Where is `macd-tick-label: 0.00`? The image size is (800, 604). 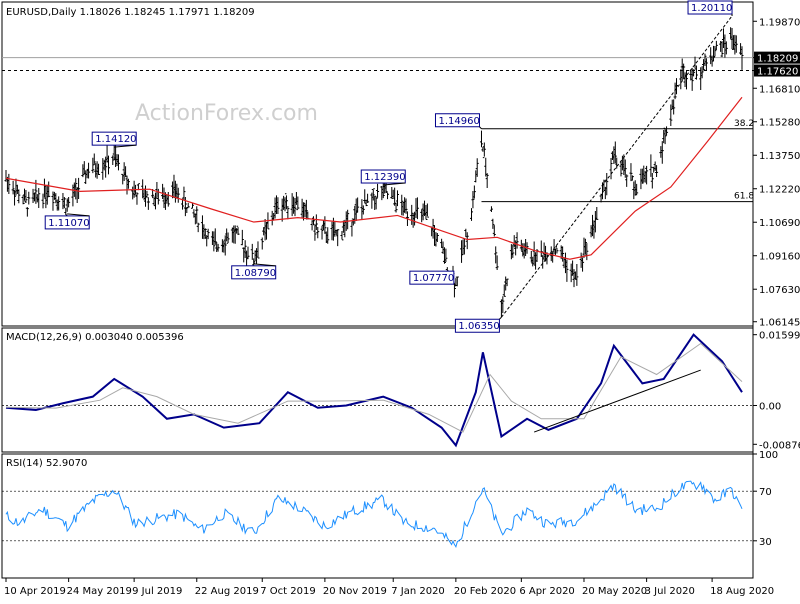
macd-tick-label: 0.00 is located at coordinates (770, 407).